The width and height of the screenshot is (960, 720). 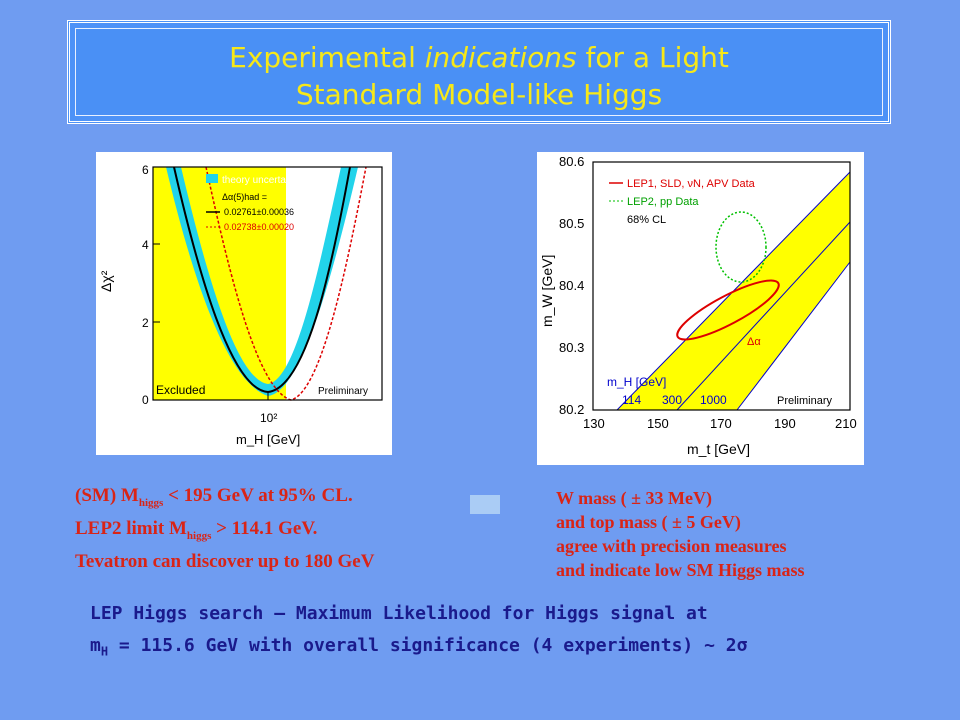 What do you see at coordinates (259, 227) in the screenshot?
I see `legend-dotted: 0.02738±0.00020` at bounding box center [259, 227].